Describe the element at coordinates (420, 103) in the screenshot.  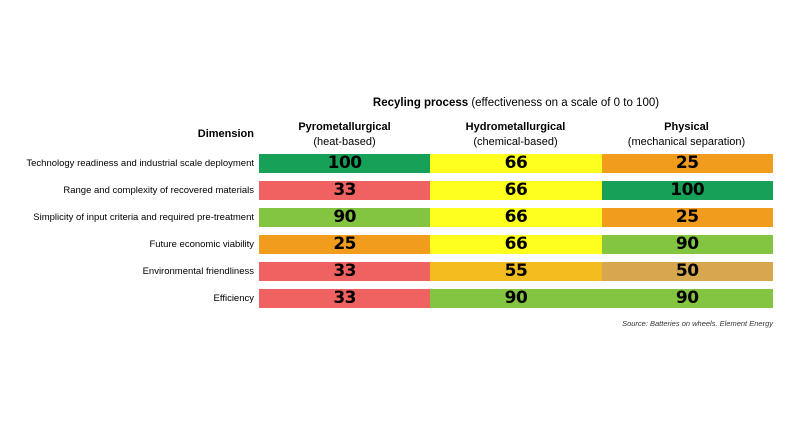
I see `supertitle-bold: Recyling process` at that location.